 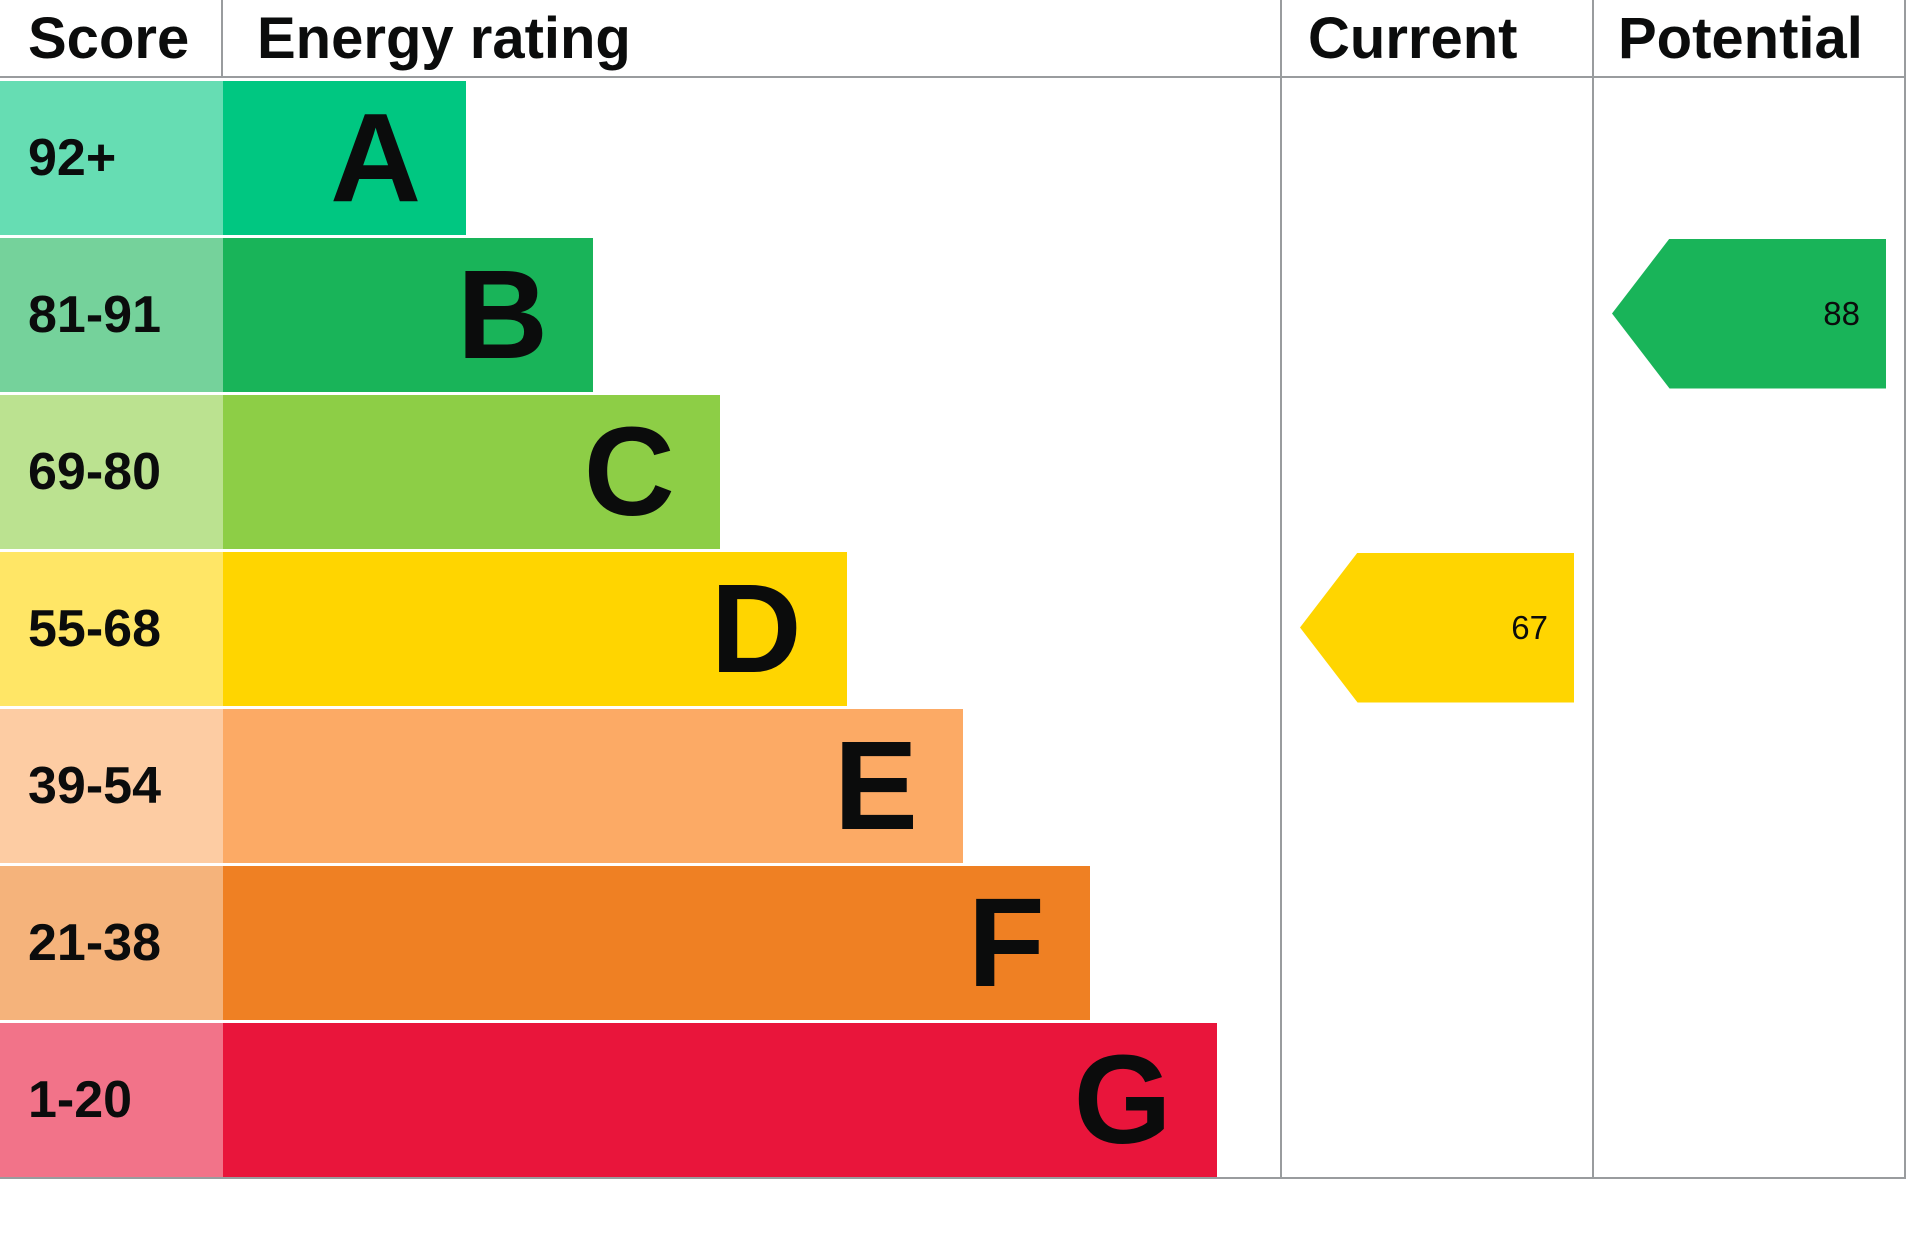 I want to click on bar-area: D, so click(x=751, y=627).